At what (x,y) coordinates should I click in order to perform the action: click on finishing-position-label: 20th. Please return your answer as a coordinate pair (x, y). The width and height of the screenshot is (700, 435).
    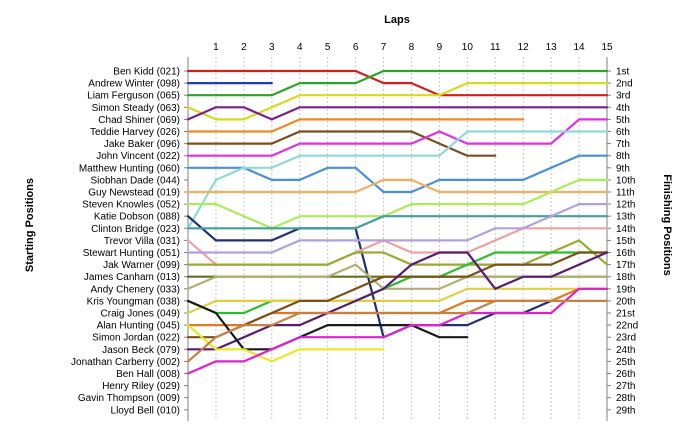
    Looking at the image, I should click on (625, 301).